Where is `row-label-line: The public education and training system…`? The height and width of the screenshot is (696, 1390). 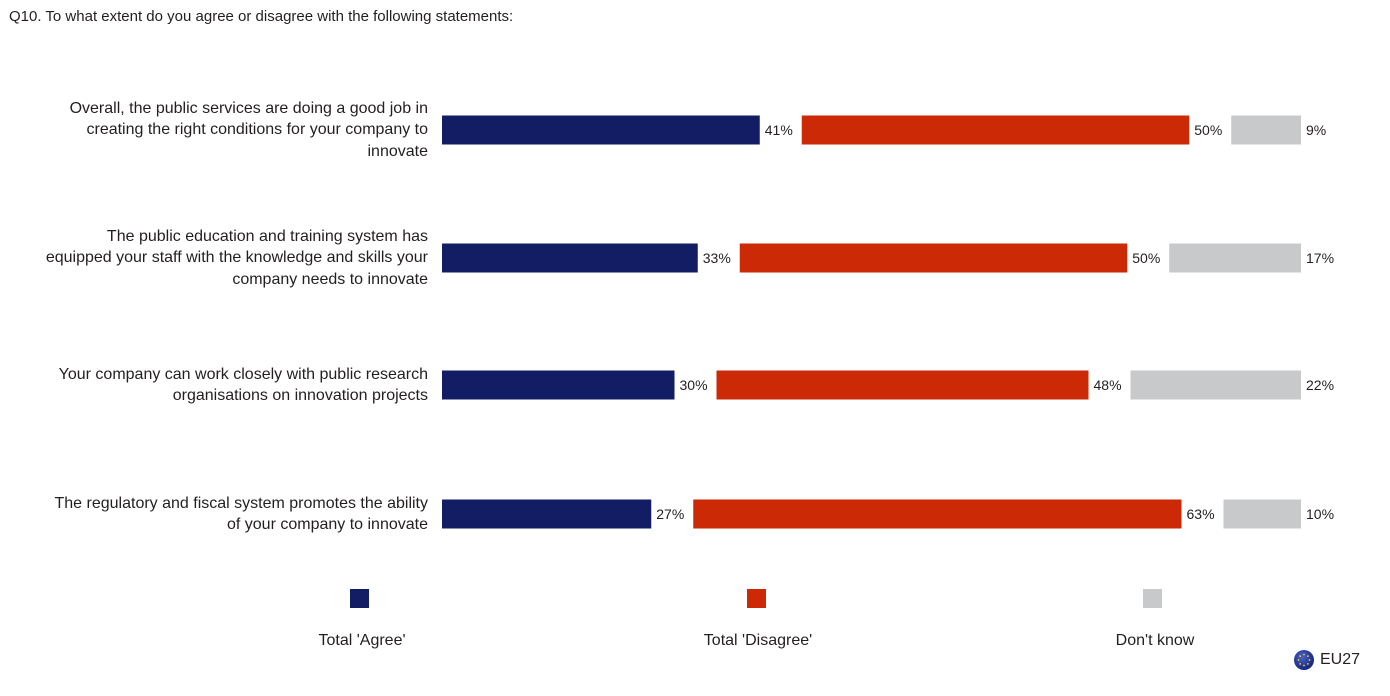
row-label-line: The public education and training system… is located at coordinates (267, 236).